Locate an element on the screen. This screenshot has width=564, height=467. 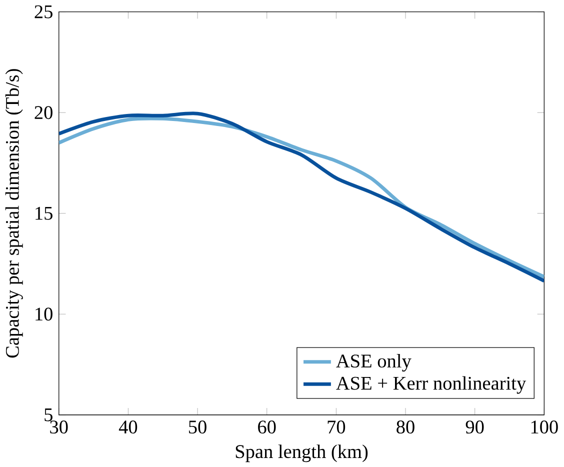
x-tick-label: 60 is located at coordinates (267, 427).